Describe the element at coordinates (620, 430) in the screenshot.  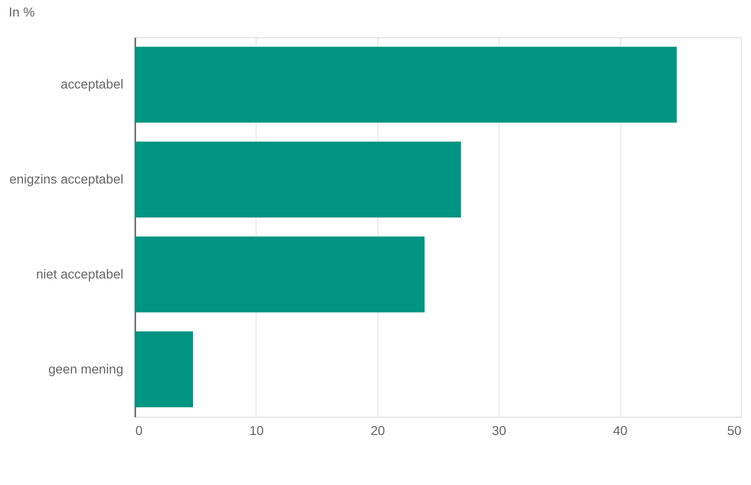
I see `x-tick-label: 40` at that location.